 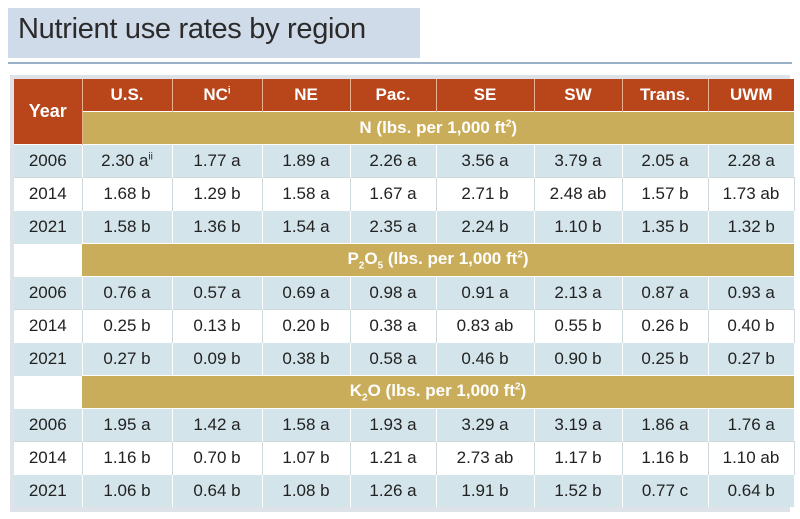 I want to click on value-cell: 1.32 b, so click(x=751, y=227).